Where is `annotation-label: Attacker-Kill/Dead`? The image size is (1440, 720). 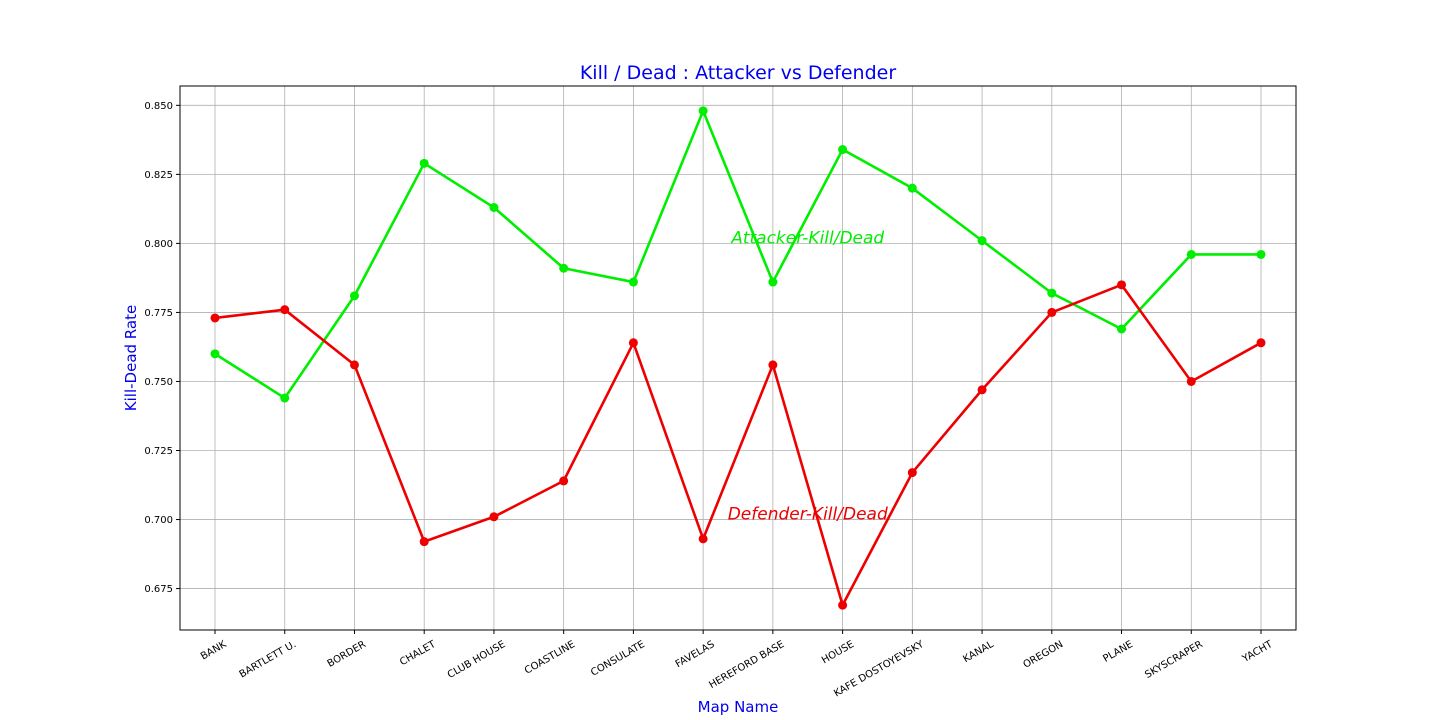 annotation-label: Attacker-Kill/Dead is located at coordinates (807, 238).